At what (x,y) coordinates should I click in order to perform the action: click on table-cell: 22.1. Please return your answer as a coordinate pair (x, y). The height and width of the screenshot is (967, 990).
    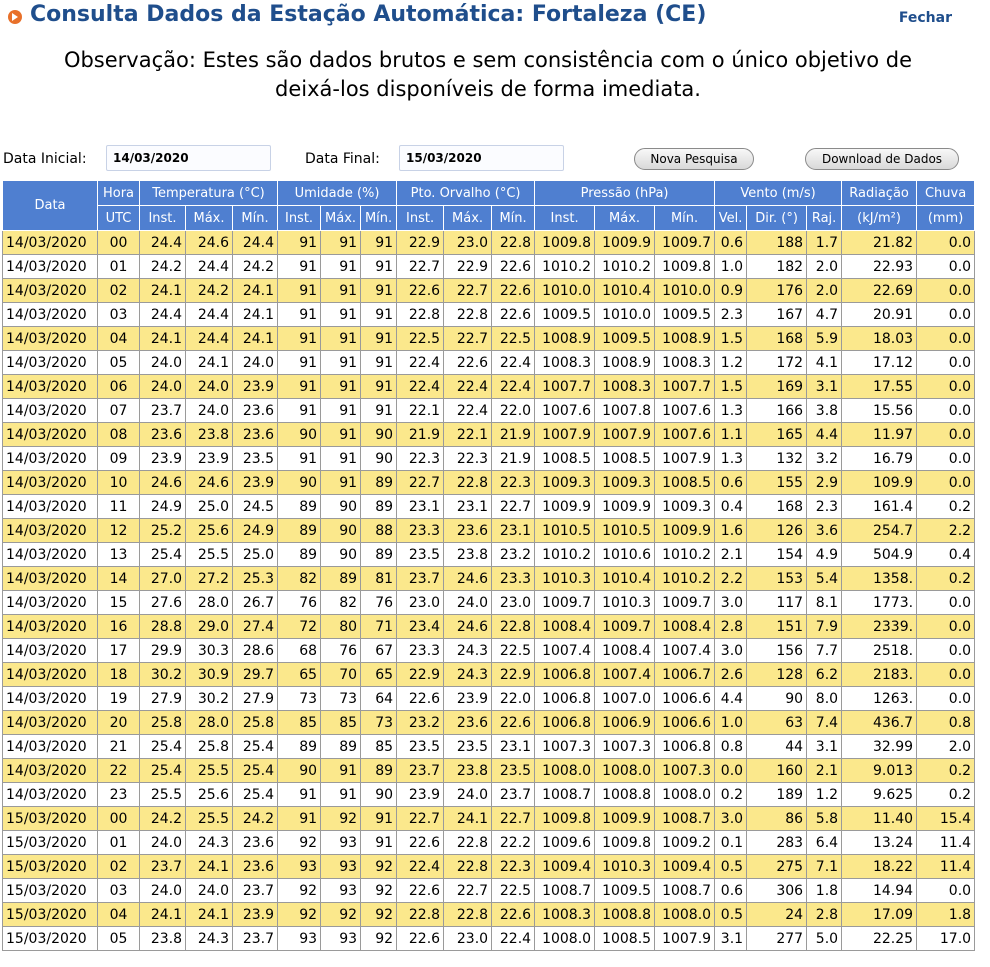
    Looking at the image, I should click on (468, 434).